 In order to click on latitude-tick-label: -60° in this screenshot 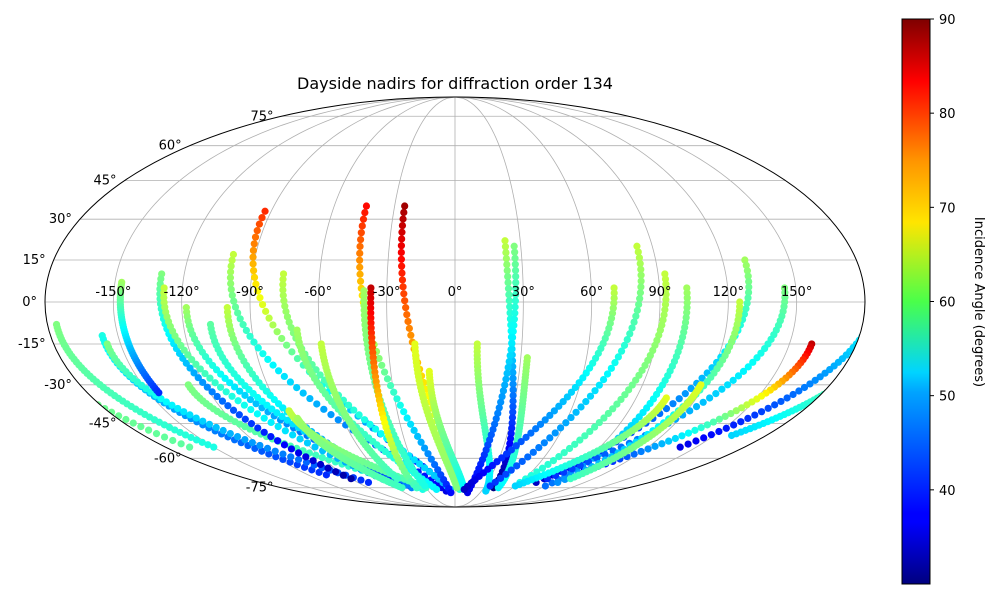, I will do `click(168, 458)`.